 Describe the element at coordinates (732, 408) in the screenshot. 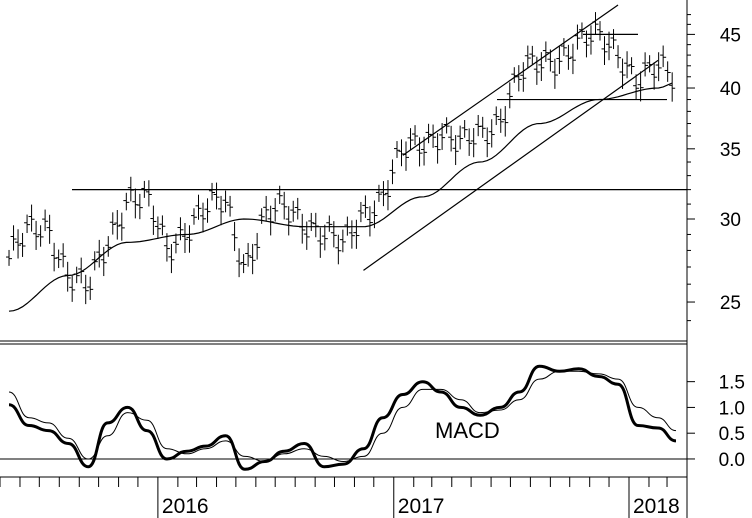

I see `macd-tick-label: 1.0` at that location.